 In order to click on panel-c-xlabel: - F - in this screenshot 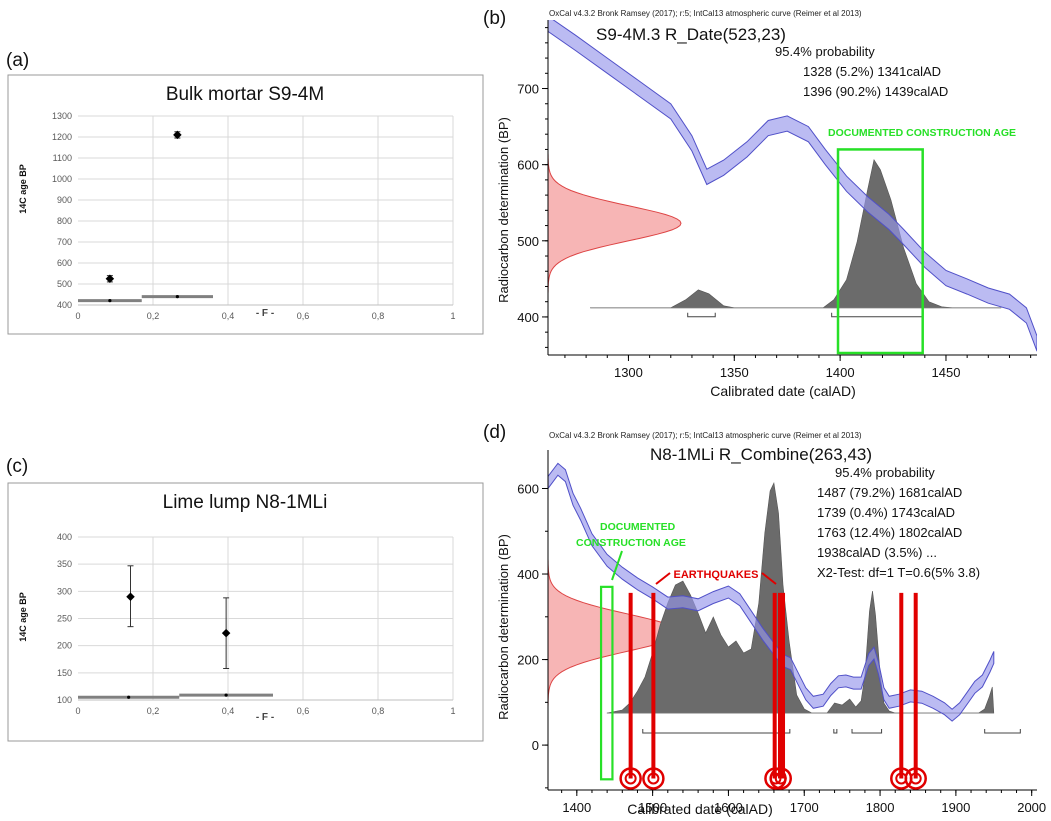, I will do `click(265, 717)`.